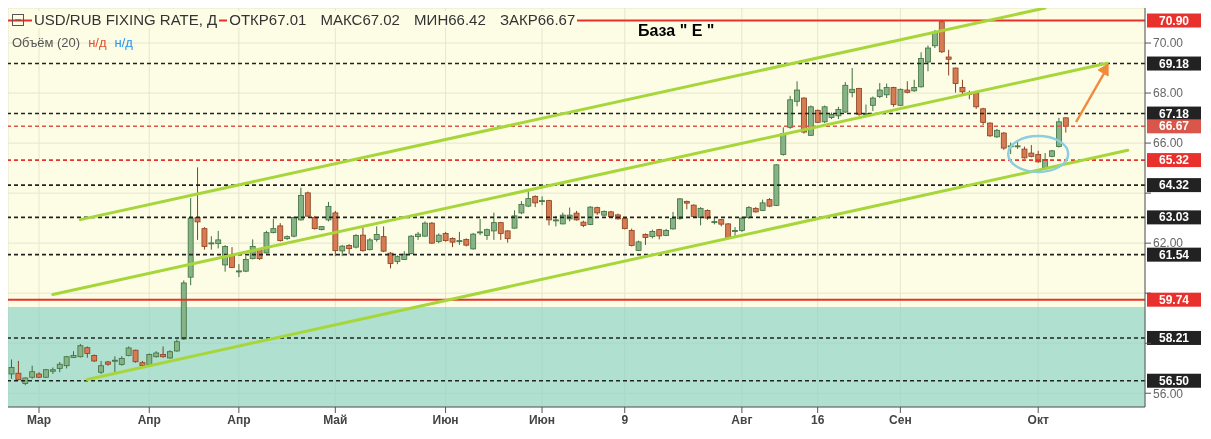 Image resolution: width=1211 pixels, height=439 pixels. Describe the element at coordinates (900, 419) in the screenshot. I see `x-tick-label: Сен` at that location.